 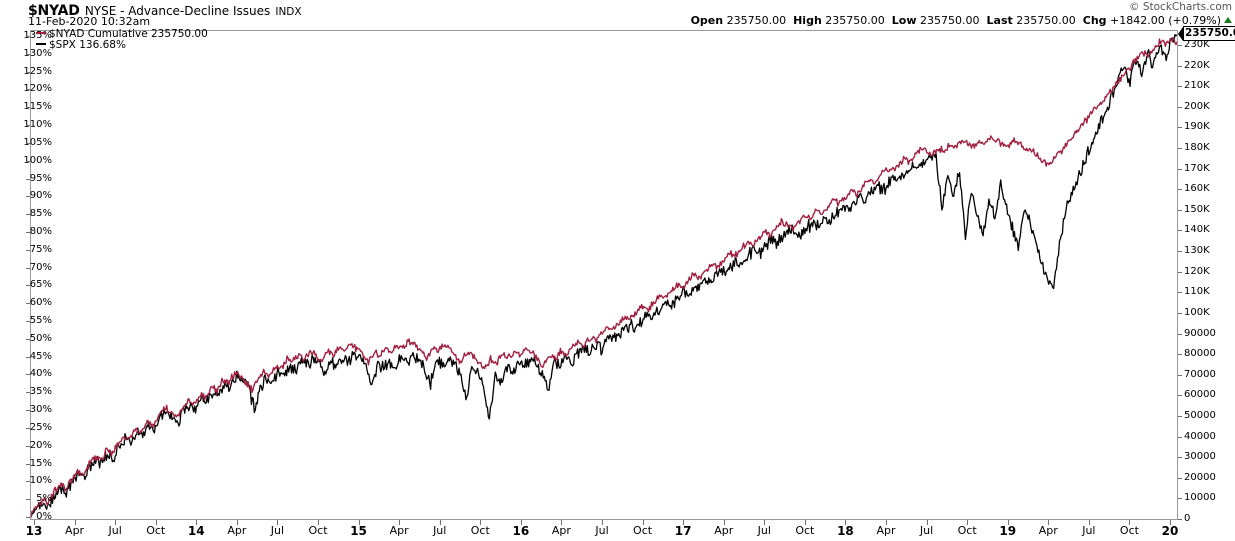 What do you see at coordinates (34, 531) in the screenshot?
I see `x-axis-year-label: 13` at bounding box center [34, 531].